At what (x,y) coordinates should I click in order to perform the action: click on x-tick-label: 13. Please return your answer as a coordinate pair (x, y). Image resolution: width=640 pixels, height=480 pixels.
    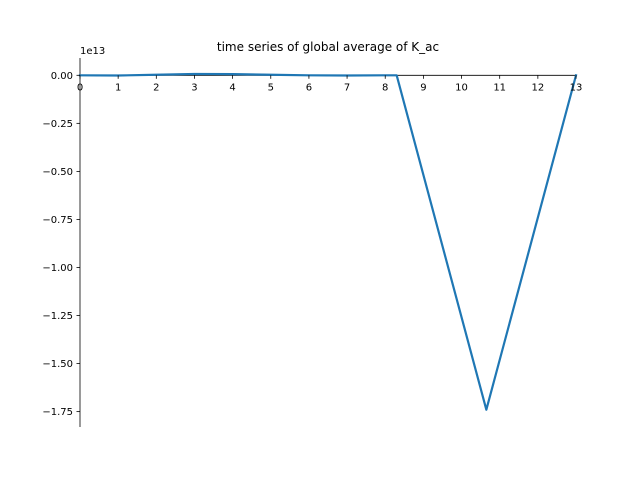
    Looking at the image, I should click on (576, 87).